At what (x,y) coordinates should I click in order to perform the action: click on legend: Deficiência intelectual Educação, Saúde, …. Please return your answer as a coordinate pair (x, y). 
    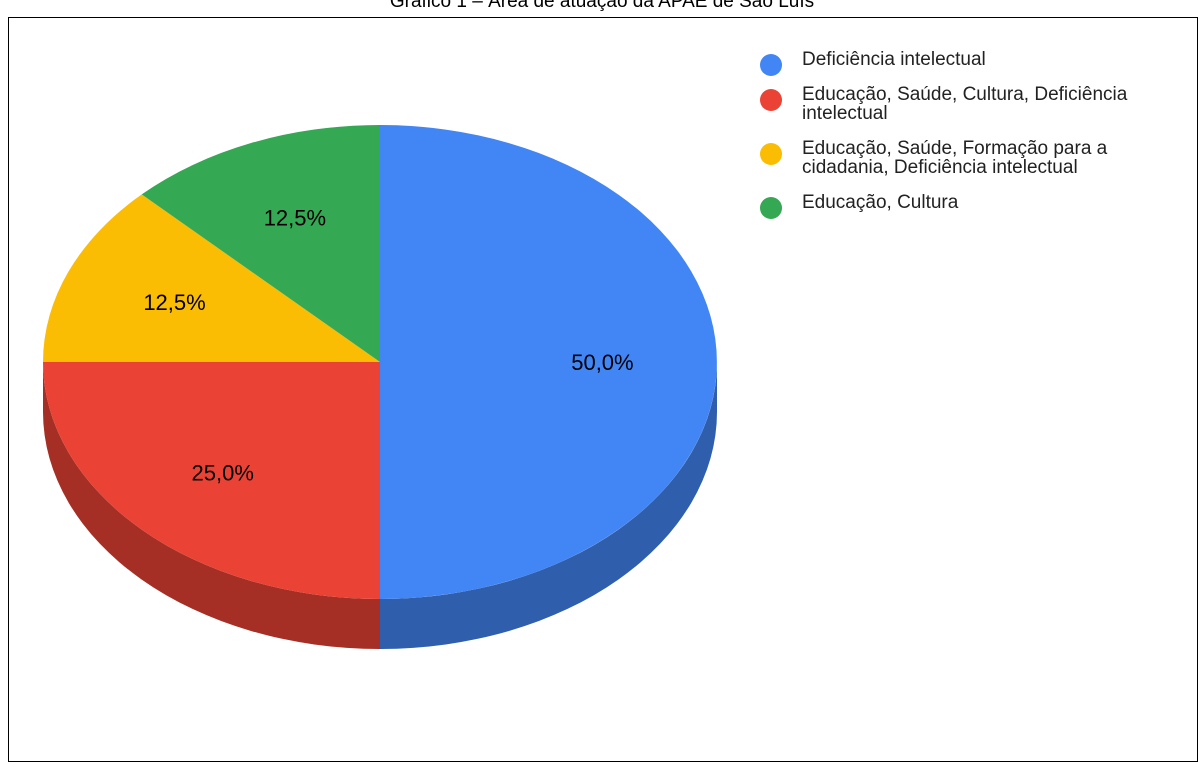
    Looking at the image, I should click on (980, 139).